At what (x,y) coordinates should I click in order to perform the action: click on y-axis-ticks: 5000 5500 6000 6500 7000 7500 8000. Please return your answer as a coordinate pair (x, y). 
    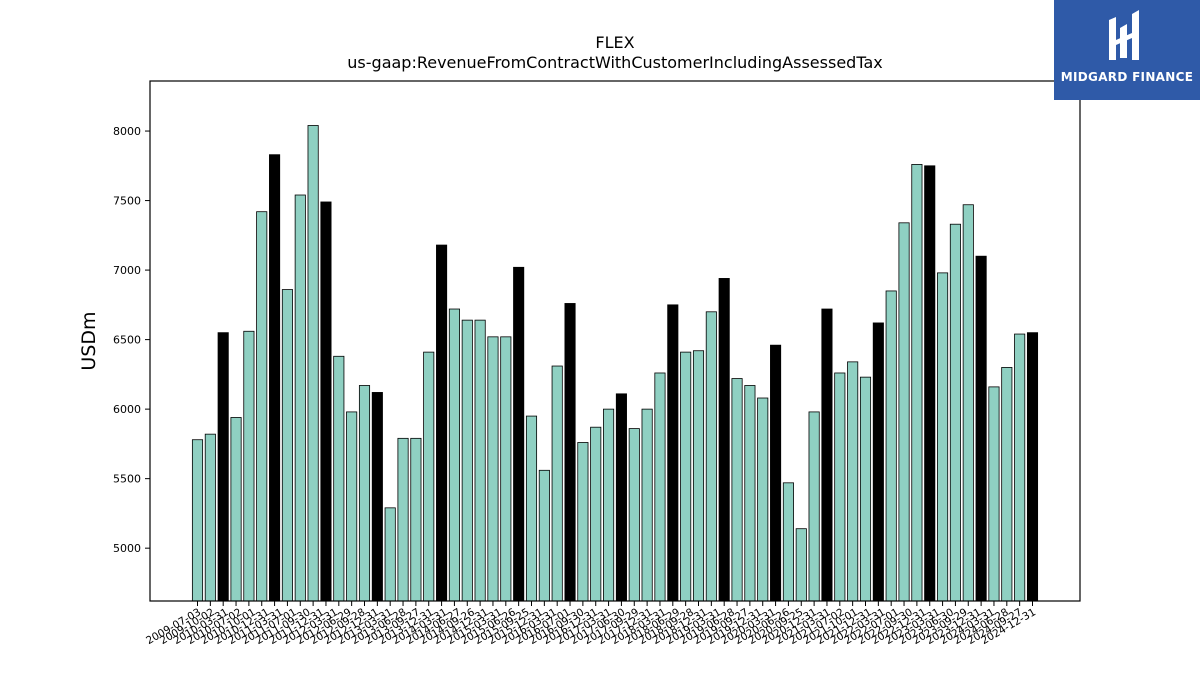
    Looking at the image, I should click on (131, 340).